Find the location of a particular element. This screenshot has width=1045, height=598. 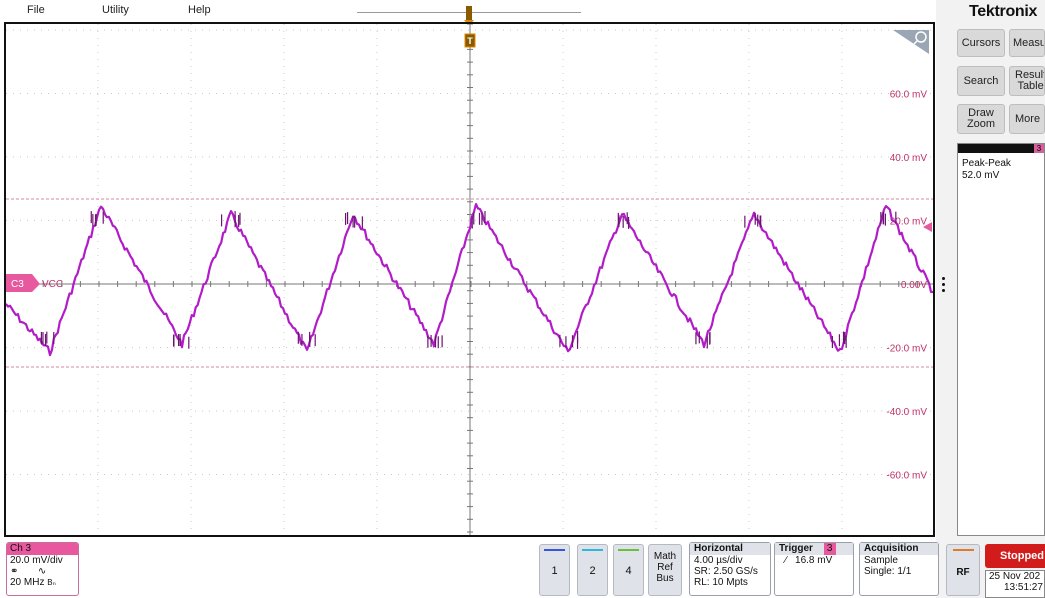

measurement-name: Peak-Peak is located at coordinates (986, 163).